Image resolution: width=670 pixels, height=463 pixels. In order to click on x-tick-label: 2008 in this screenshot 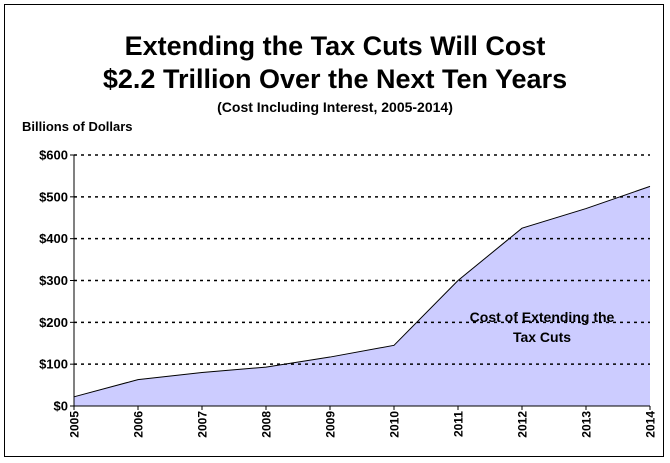, I will do `click(267, 424)`.